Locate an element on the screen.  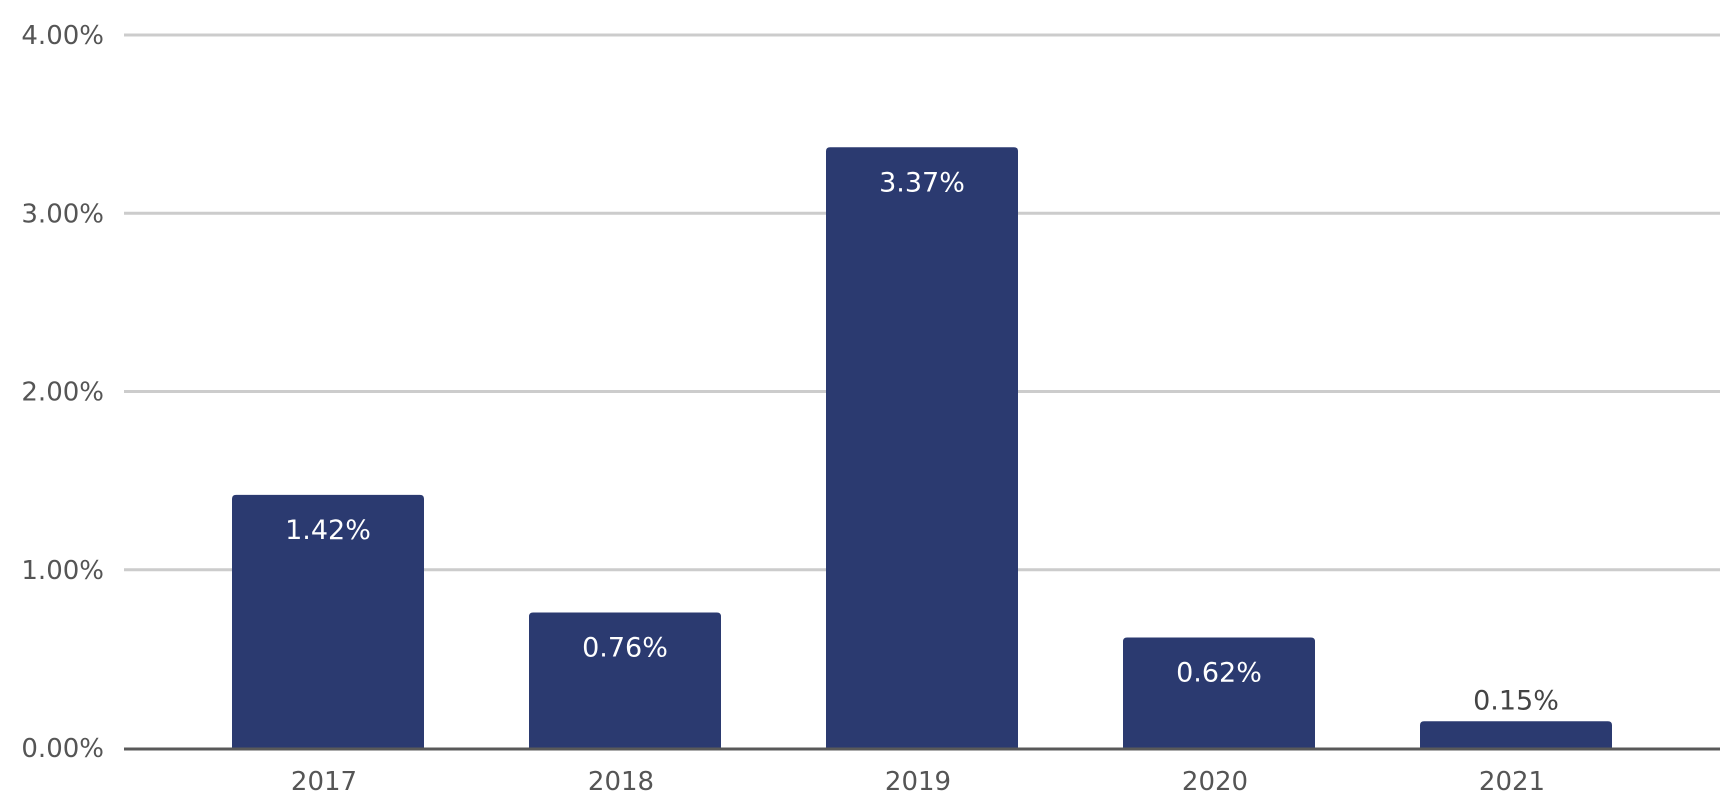
y-tick-label: 2.00% is located at coordinates (62, 393).